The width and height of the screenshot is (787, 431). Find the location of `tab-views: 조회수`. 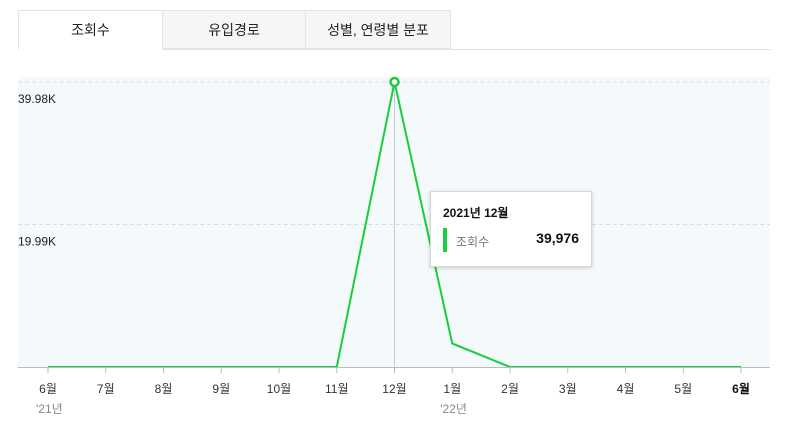

tab-views: 조회수 is located at coordinates (90, 30).